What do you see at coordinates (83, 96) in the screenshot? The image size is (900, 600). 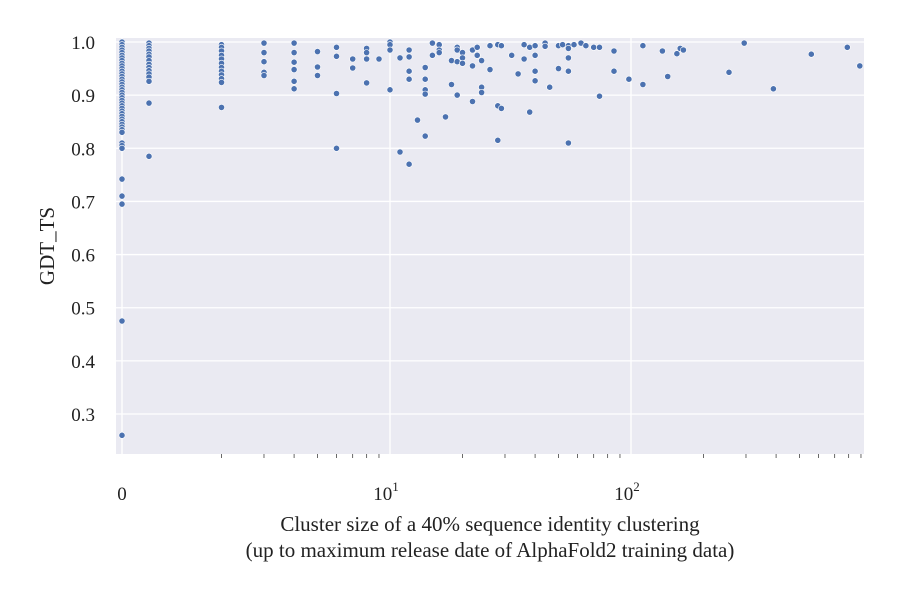 I see `y-tick-label: 0.9` at bounding box center [83, 96].